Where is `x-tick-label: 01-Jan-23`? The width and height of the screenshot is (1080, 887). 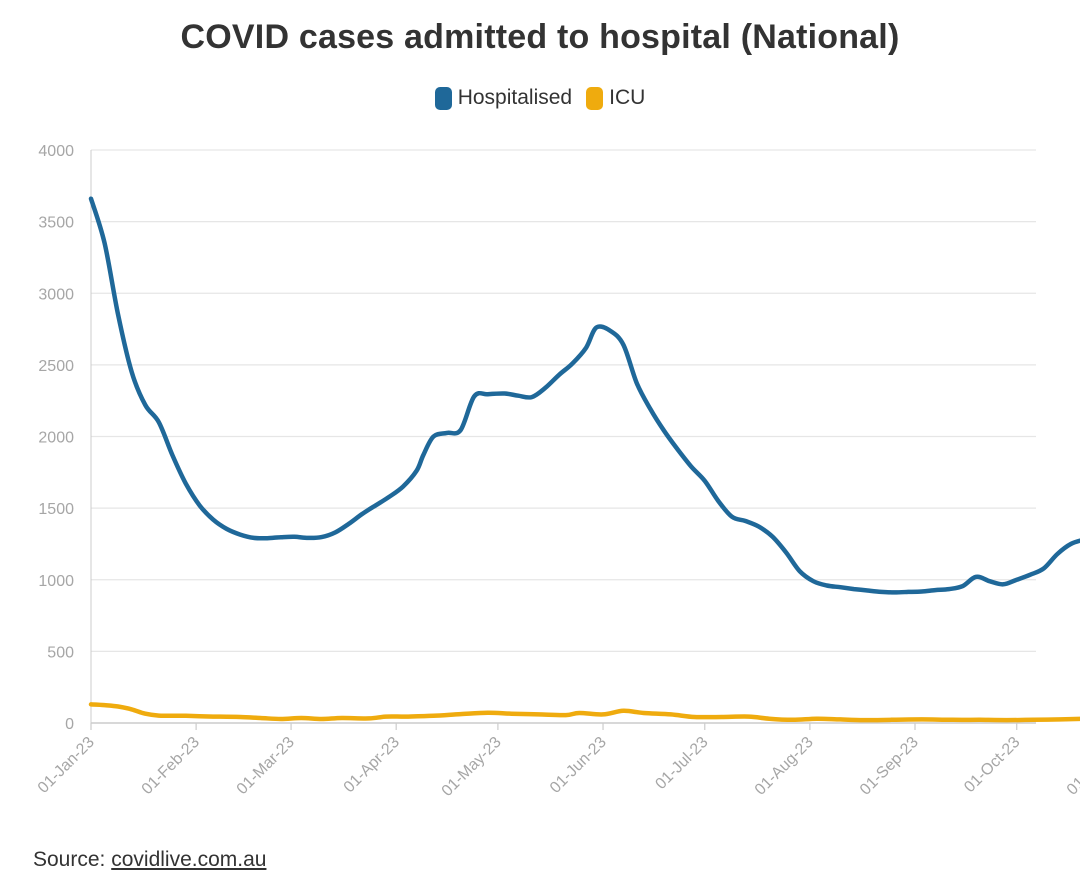
x-tick-label: 01-Jan-23 is located at coordinates (66, 765).